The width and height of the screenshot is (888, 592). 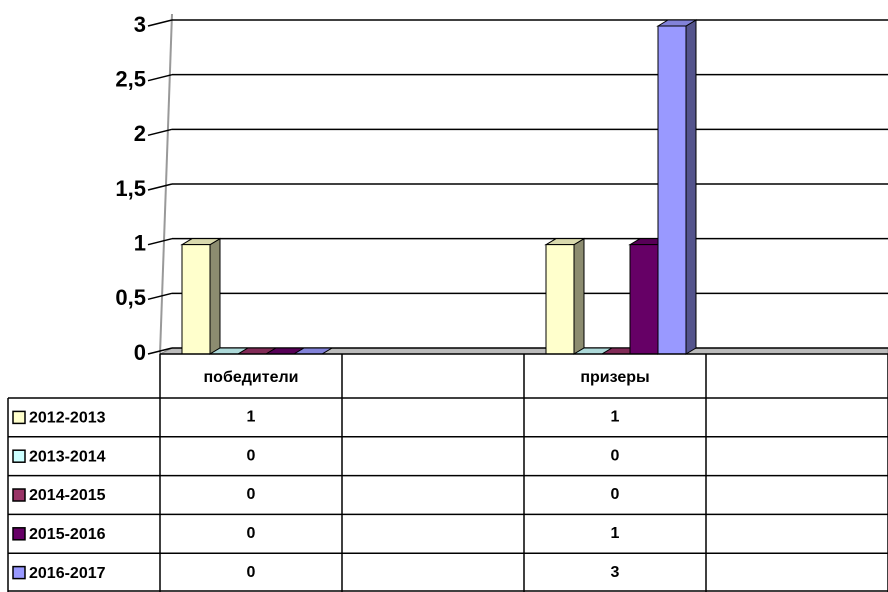 What do you see at coordinates (614, 377) in the screenshot?
I see `category-label: призеры` at bounding box center [614, 377].